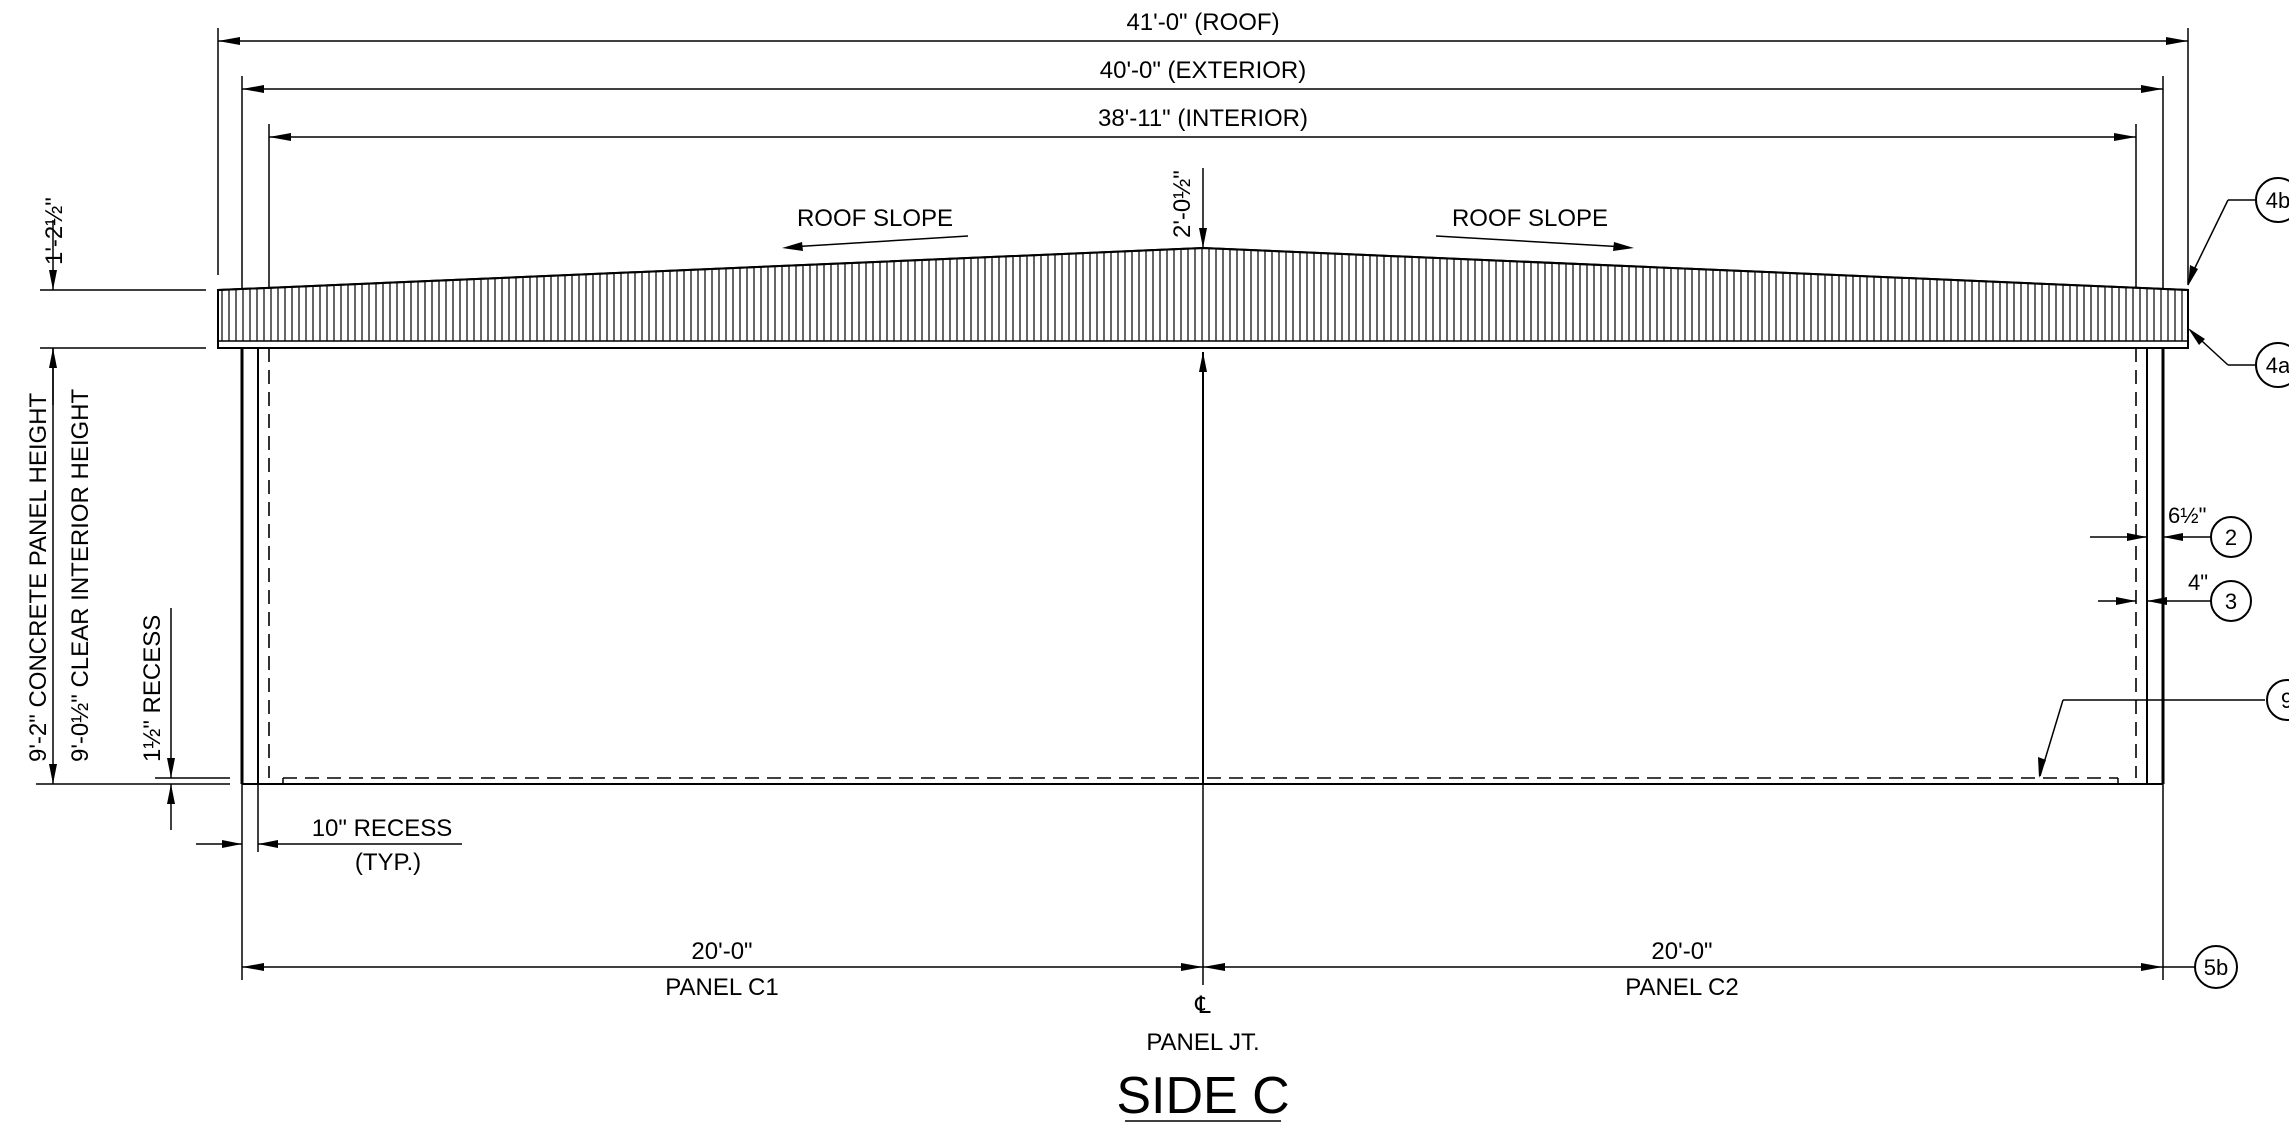 This screenshot has height=1124, width=2289. What do you see at coordinates (184, 719) in the screenshot?
I see `recess-height-dimension: 1½" RECESS` at bounding box center [184, 719].